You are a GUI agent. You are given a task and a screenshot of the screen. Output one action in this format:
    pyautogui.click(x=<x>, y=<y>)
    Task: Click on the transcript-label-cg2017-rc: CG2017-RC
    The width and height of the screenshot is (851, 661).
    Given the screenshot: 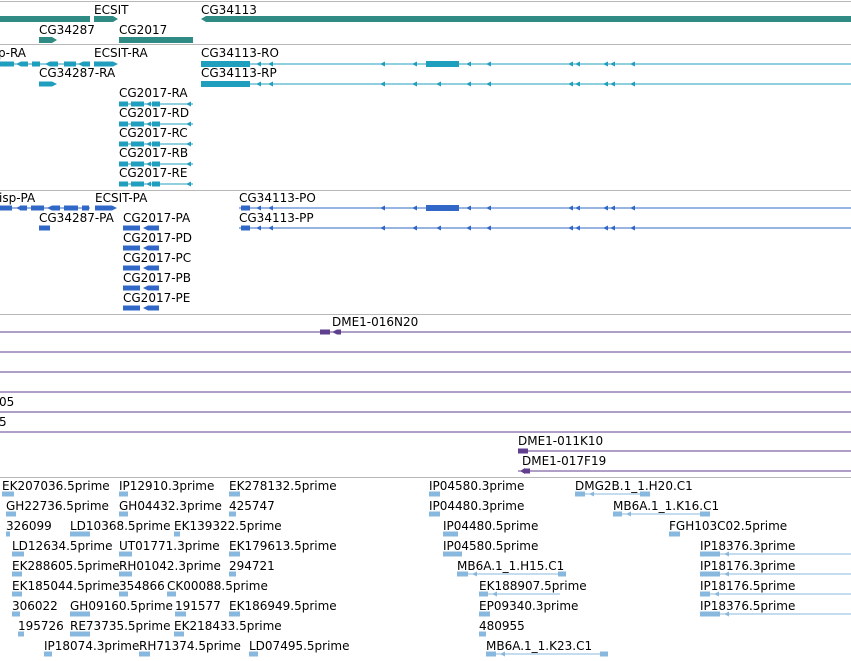 What is the action you would take?
    pyautogui.click(x=153, y=133)
    